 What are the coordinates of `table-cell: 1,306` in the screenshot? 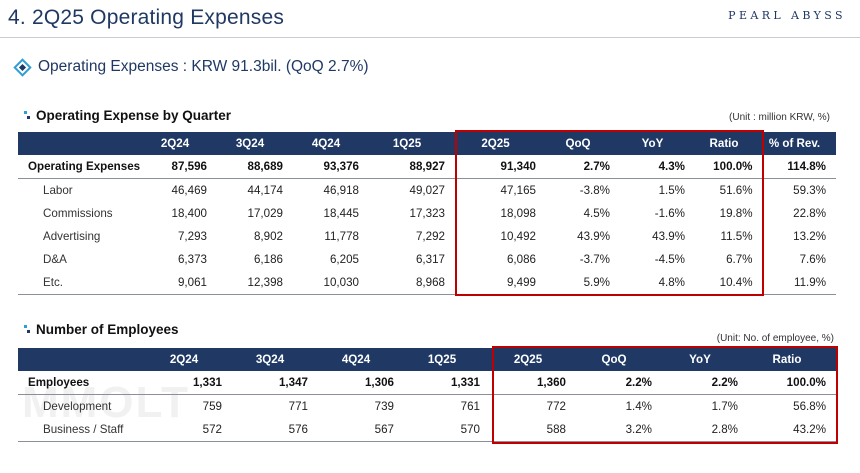 It's located at (361, 383).